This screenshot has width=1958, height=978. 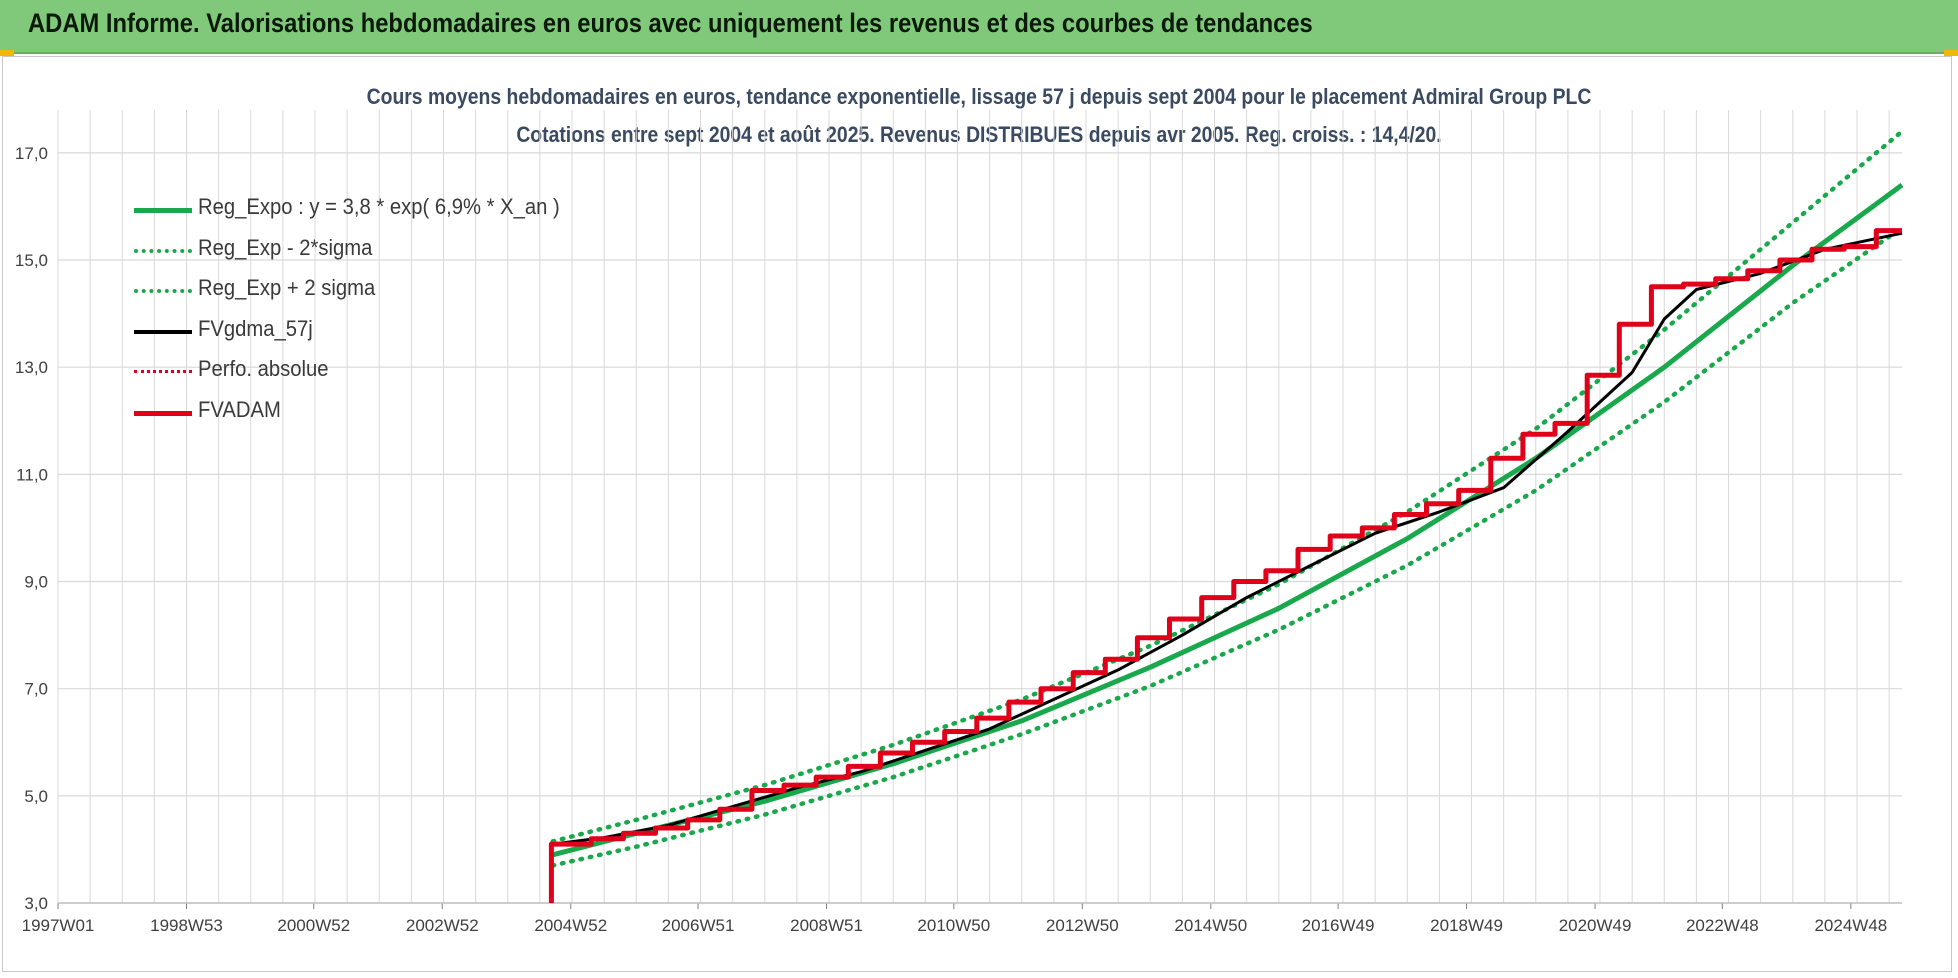 I want to click on x-tick-label: 2018W49, so click(x=1466, y=925).